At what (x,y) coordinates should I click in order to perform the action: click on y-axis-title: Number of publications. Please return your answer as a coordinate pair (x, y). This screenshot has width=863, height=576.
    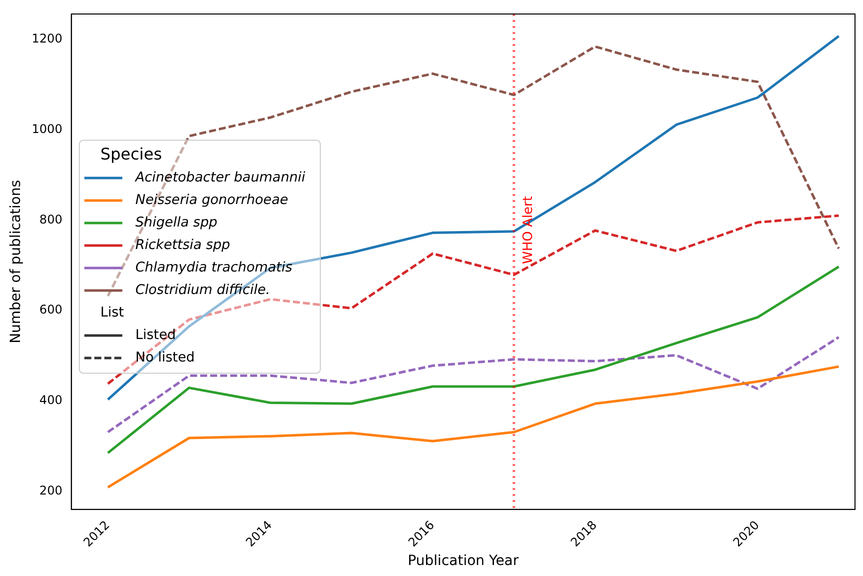
    Looking at the image, I should click on (16, 262).